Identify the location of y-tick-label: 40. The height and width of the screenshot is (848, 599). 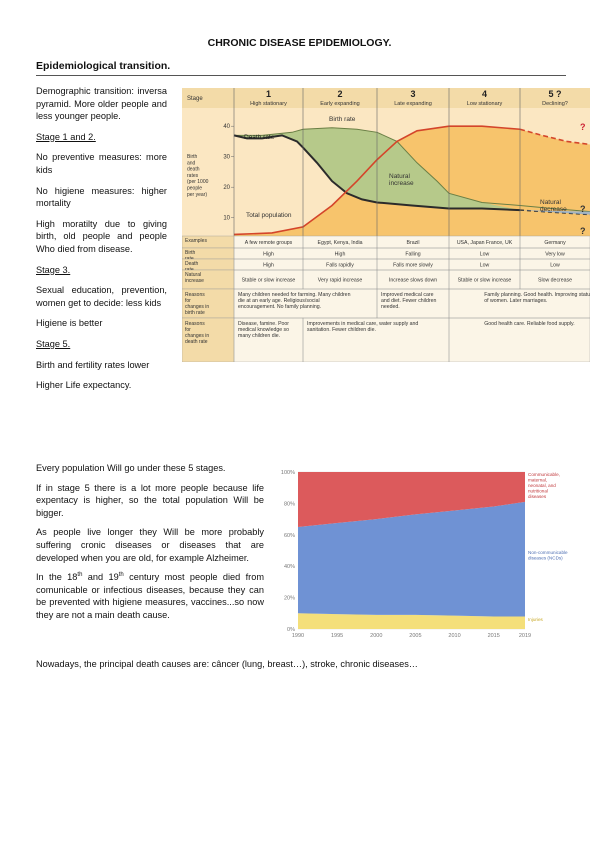
(226, 127).